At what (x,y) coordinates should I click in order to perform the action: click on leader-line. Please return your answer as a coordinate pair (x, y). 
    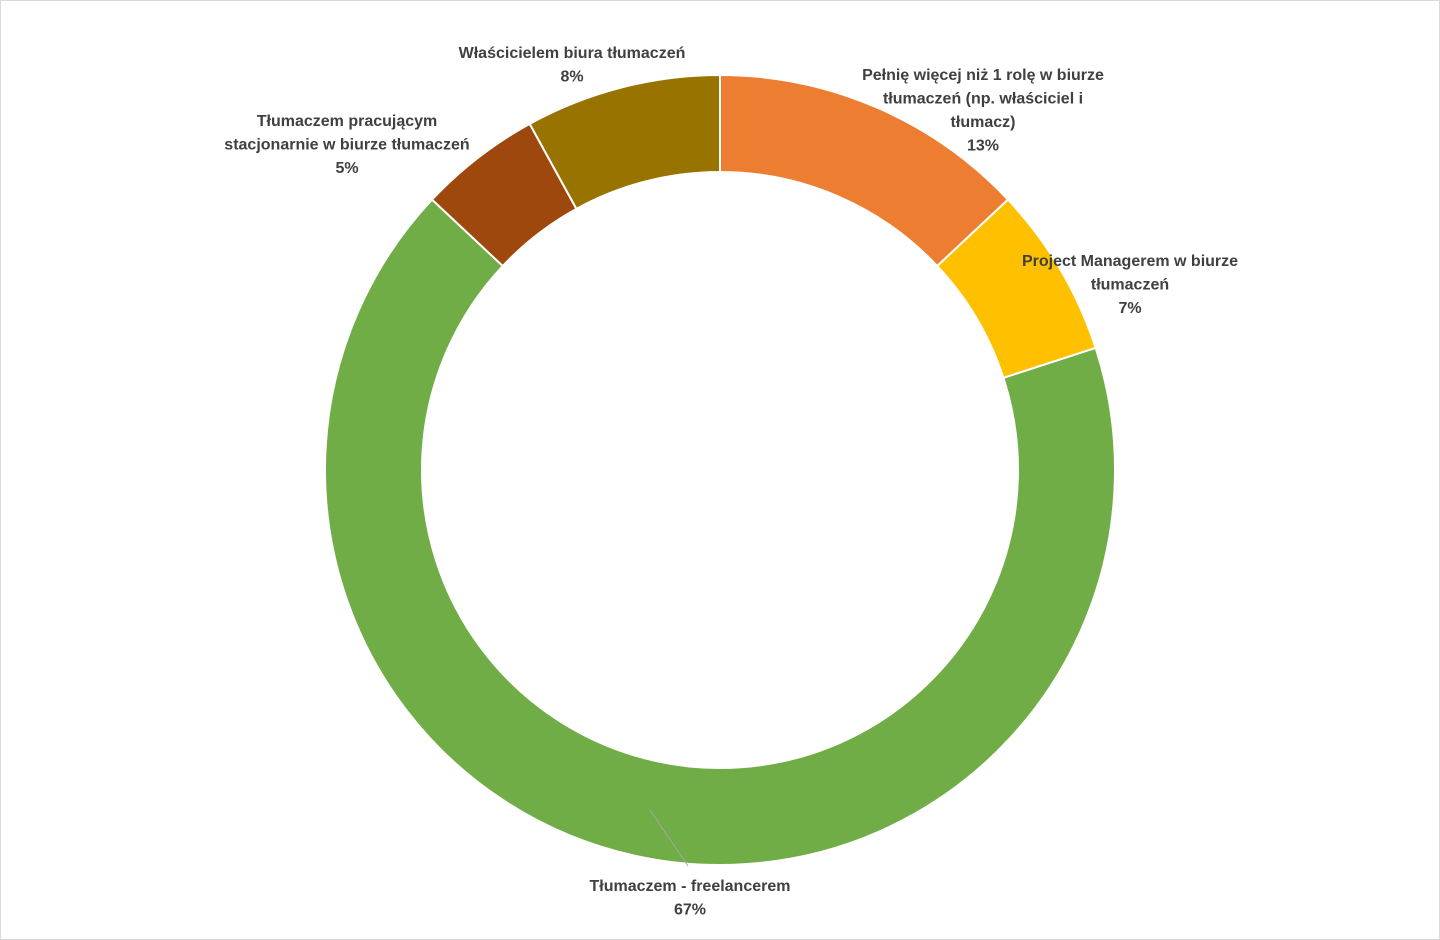
    Looking at the image, I should click on (669, 838).